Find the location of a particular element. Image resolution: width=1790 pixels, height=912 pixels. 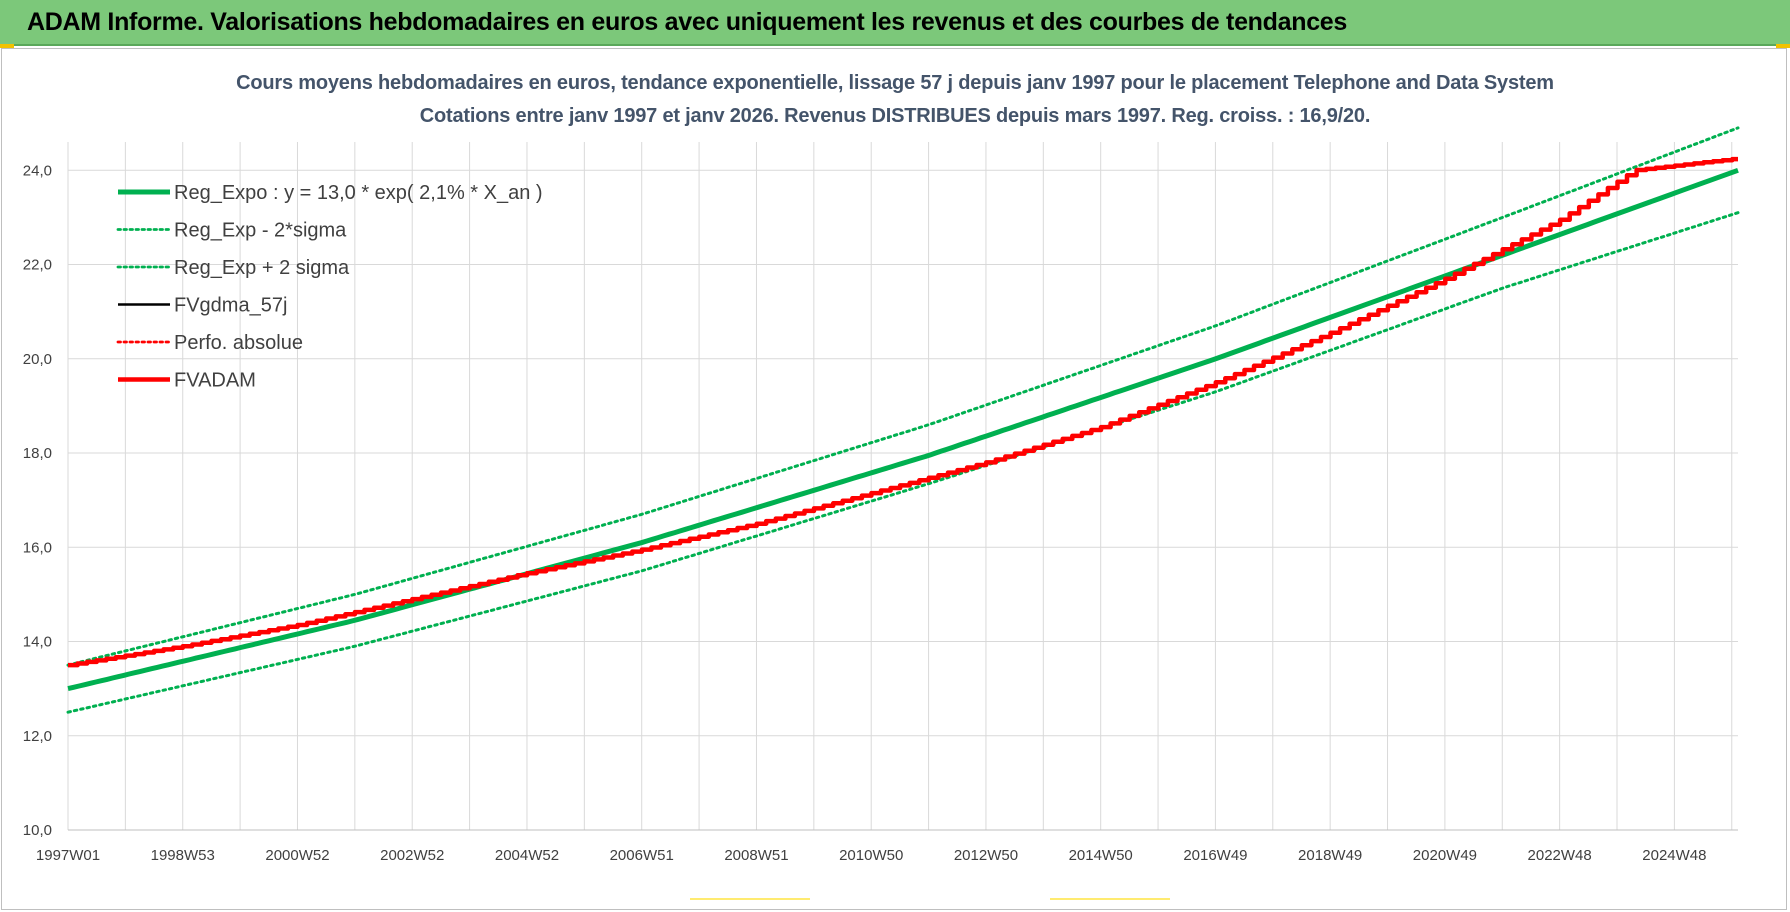

corner-mark-right is located at coordinates (1783, 46).